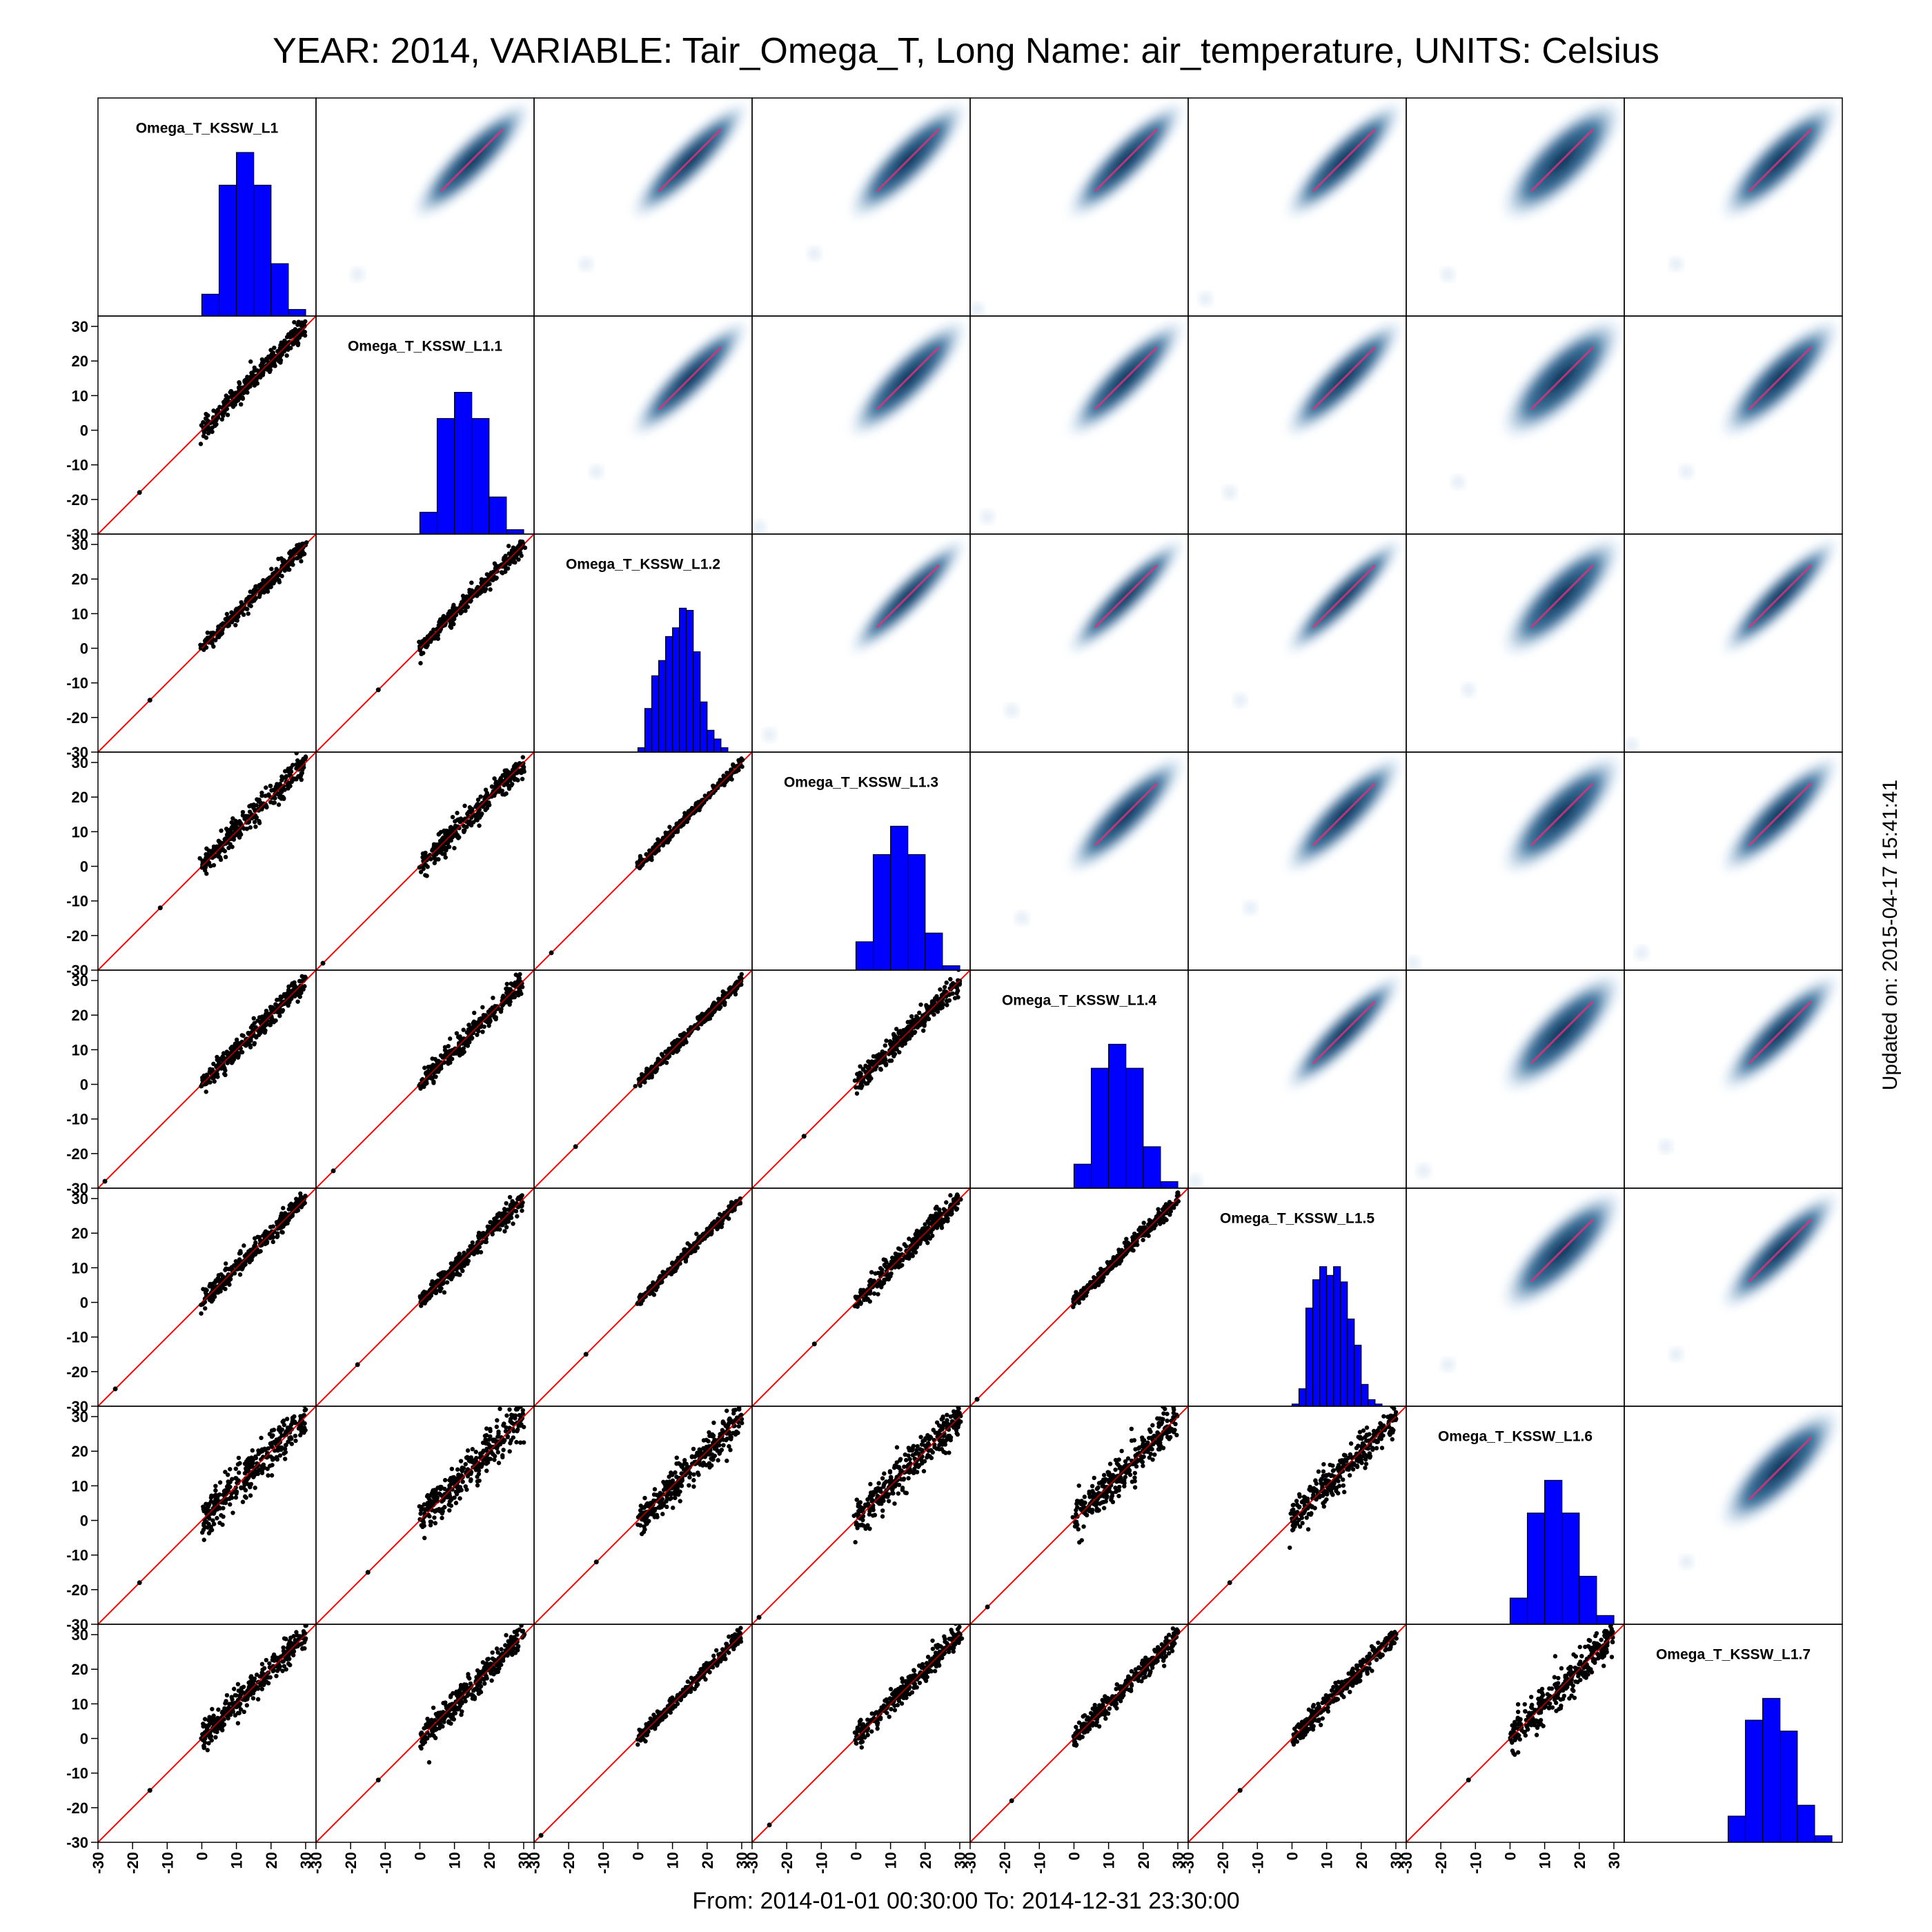 Image resolution: width=1932 pixels, height=1932 pixels. What do you see at coordinates (861, 783) in the screenshot?
I see `variable-label-3: Omega_T_KSSW_L1.3` at bounding box center [861, 783].